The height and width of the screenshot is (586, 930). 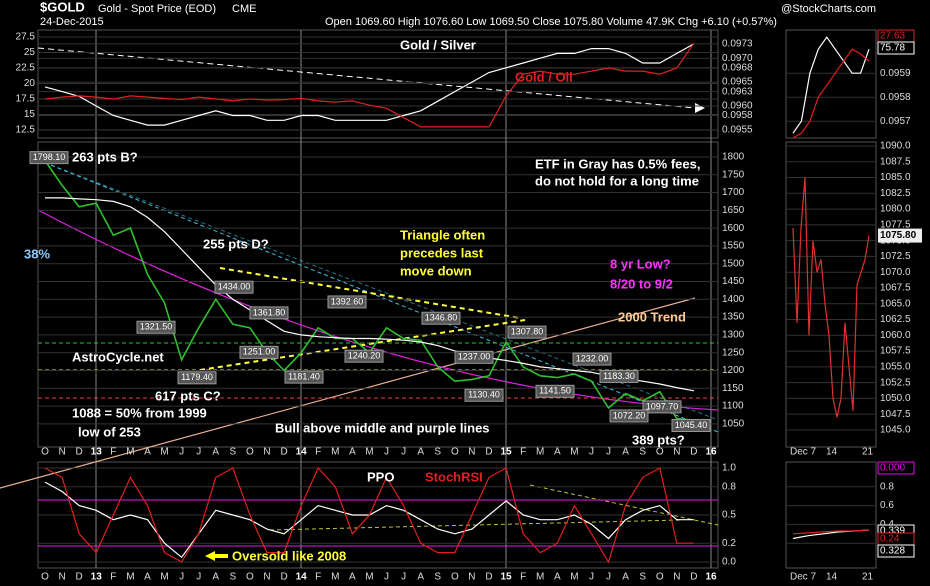 What do you see at coordinates (652, 316) in the screenshot?
I see `annotation: 2000 Trend` at bounding box center [652, 316].